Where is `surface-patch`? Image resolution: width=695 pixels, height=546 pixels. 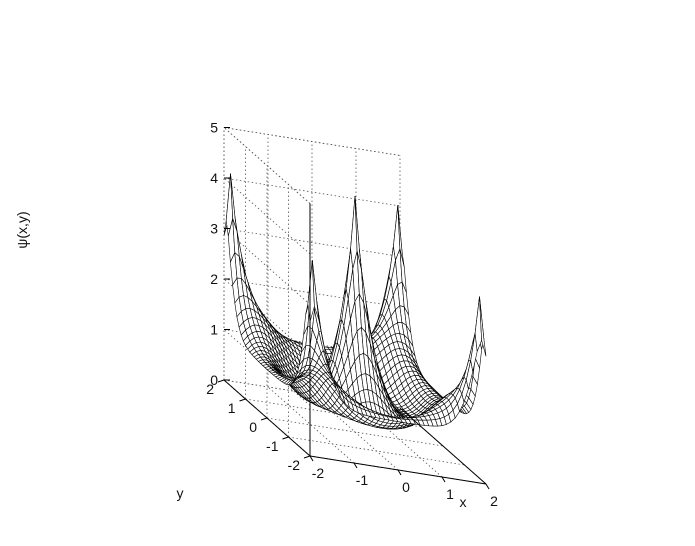
surface-patch is located at coordinates (483, 326).